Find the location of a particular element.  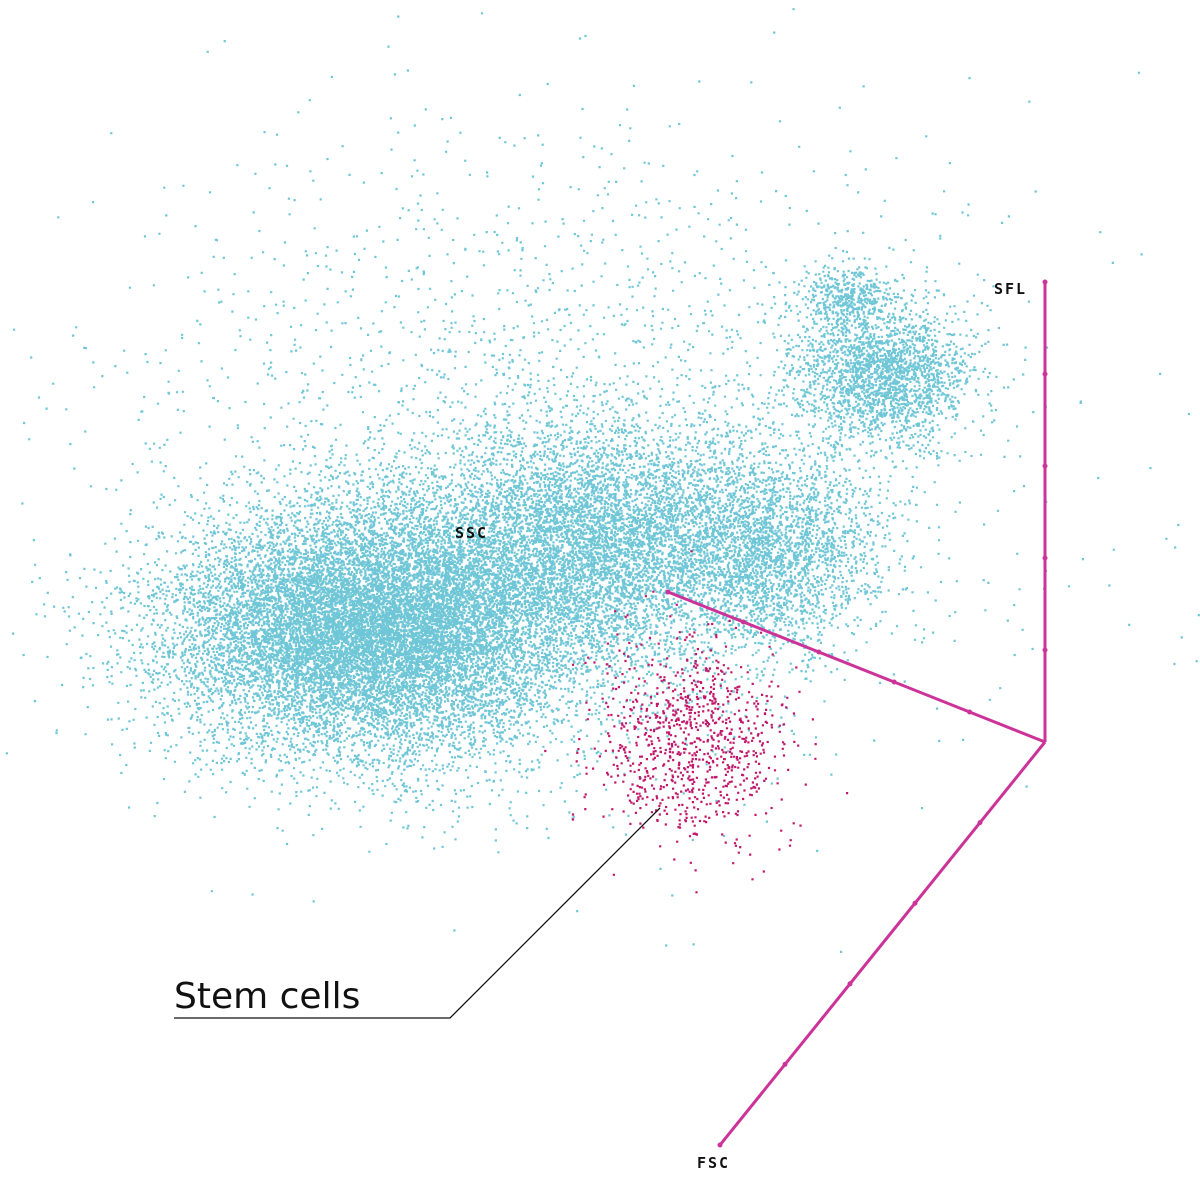

series-stem-cells is located at coordinates (696, 722).